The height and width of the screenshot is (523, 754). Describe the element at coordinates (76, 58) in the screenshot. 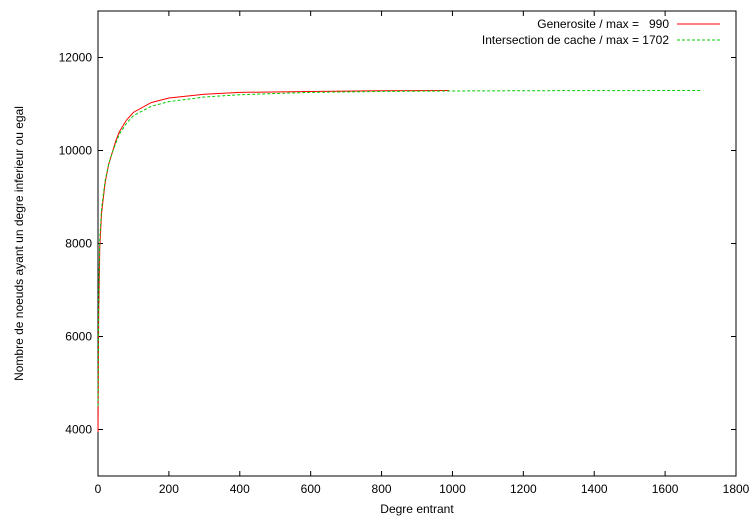

I see `y-tick-label: 12000` at that location.